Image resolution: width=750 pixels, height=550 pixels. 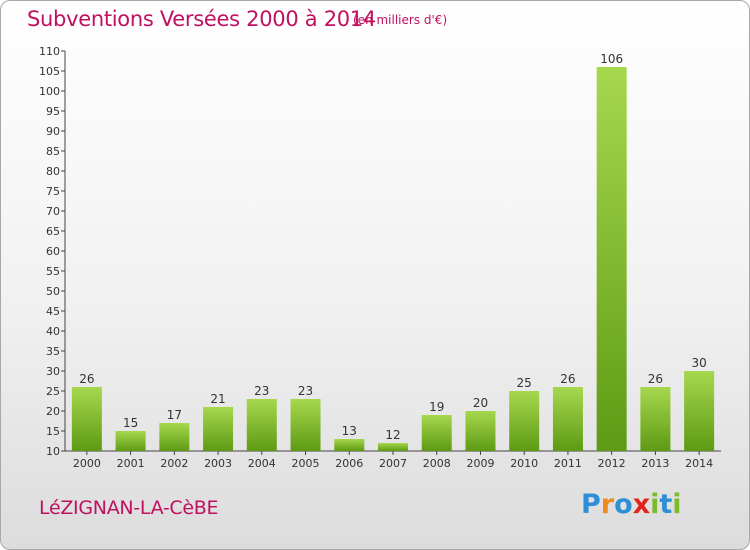 I want to click on bar-2008, so click(x=436, y=433).